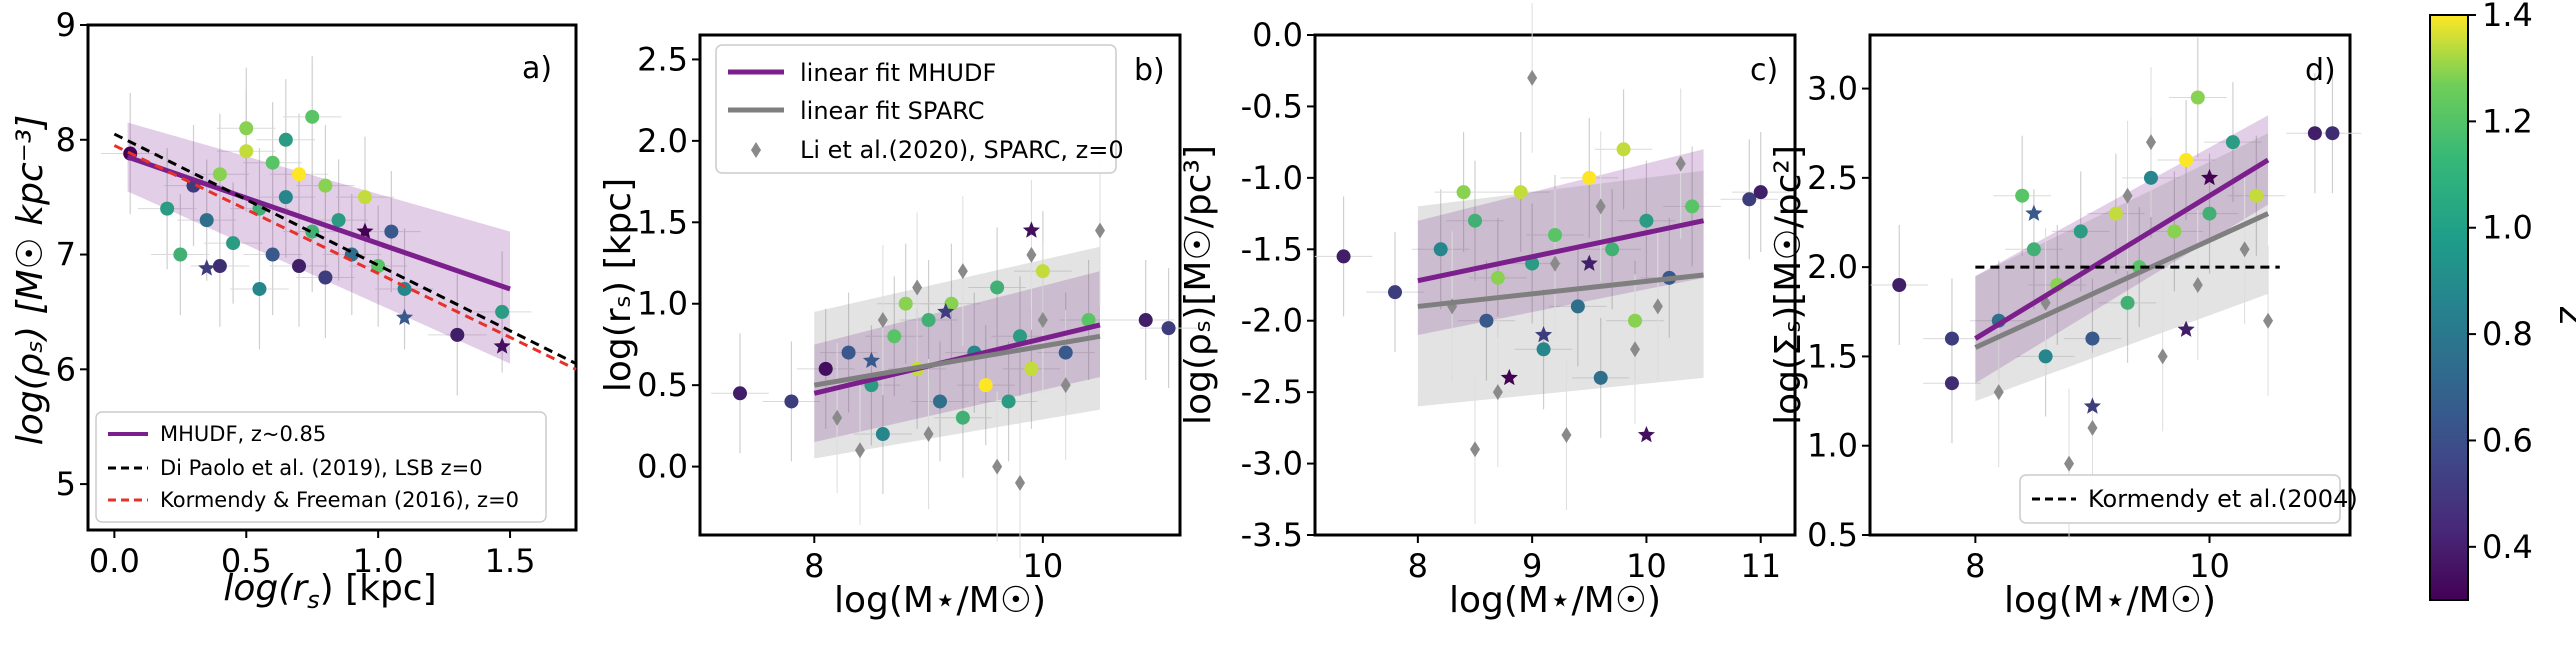 Image resolution: width=2576 pixels, height=646 pixels. Describe the element at coordinates (114, 561) in the screenshot. I see `panel-a-xtick-label: 0.0` at that location.